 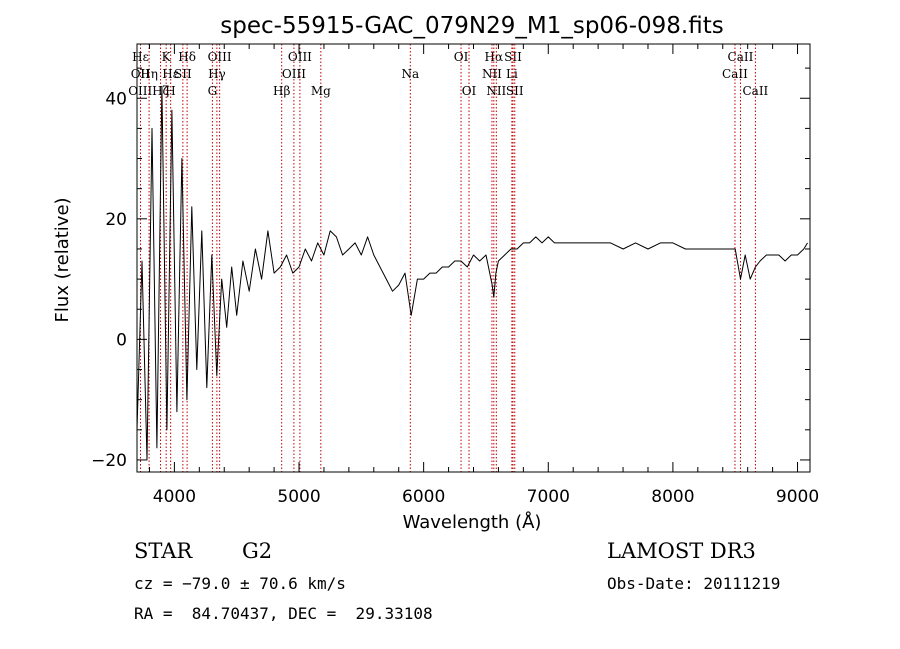 I want to click on redshift-velocity: cz = −79.0 ± 70.6 km/s, so click(x=240, y=583).